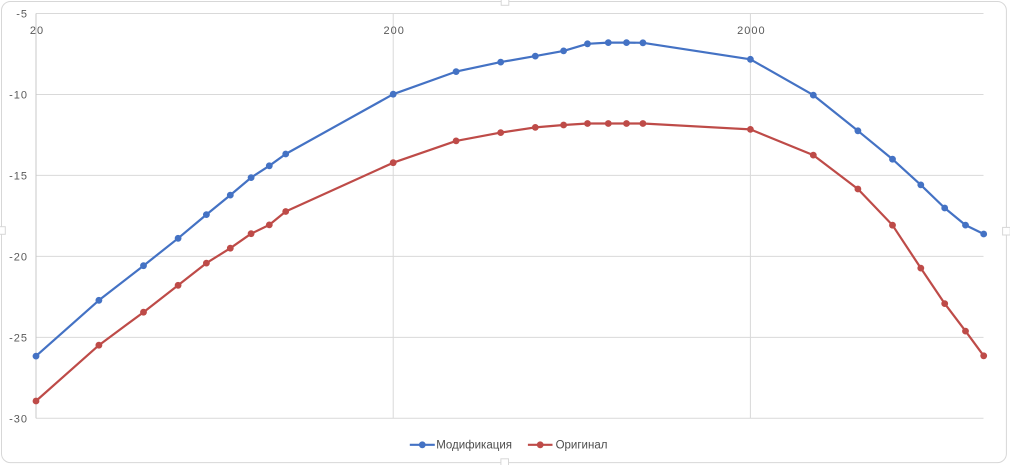  I want to click on svg-text: Оригинал, so click(582, 446).